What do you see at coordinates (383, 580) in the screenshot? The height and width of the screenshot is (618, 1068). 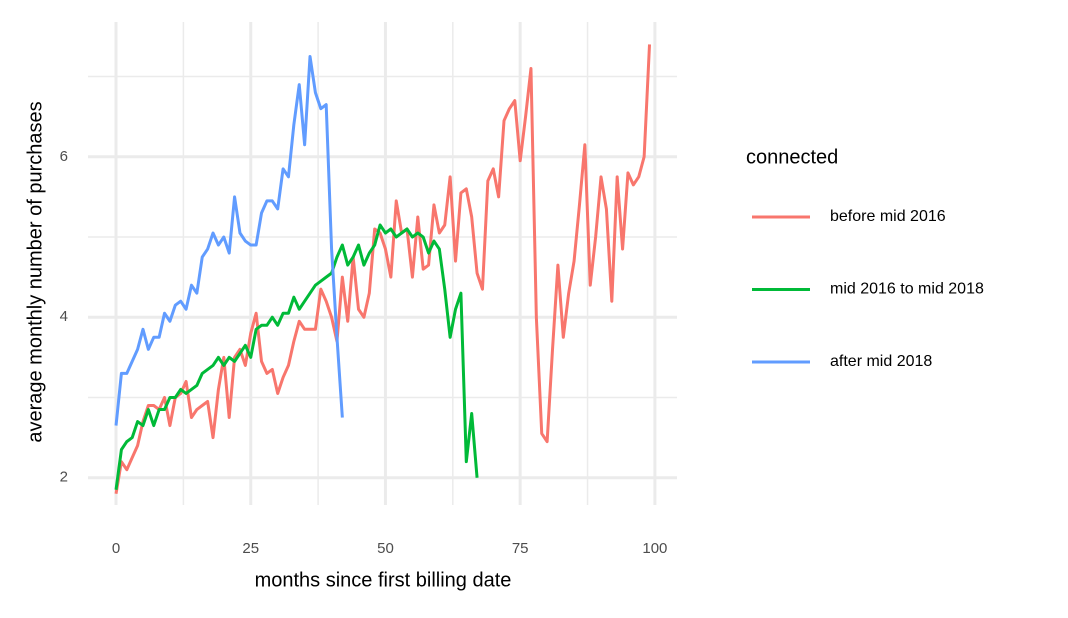 I see `x-axis-title: months since first billing date` at bounding box center [383, 580].